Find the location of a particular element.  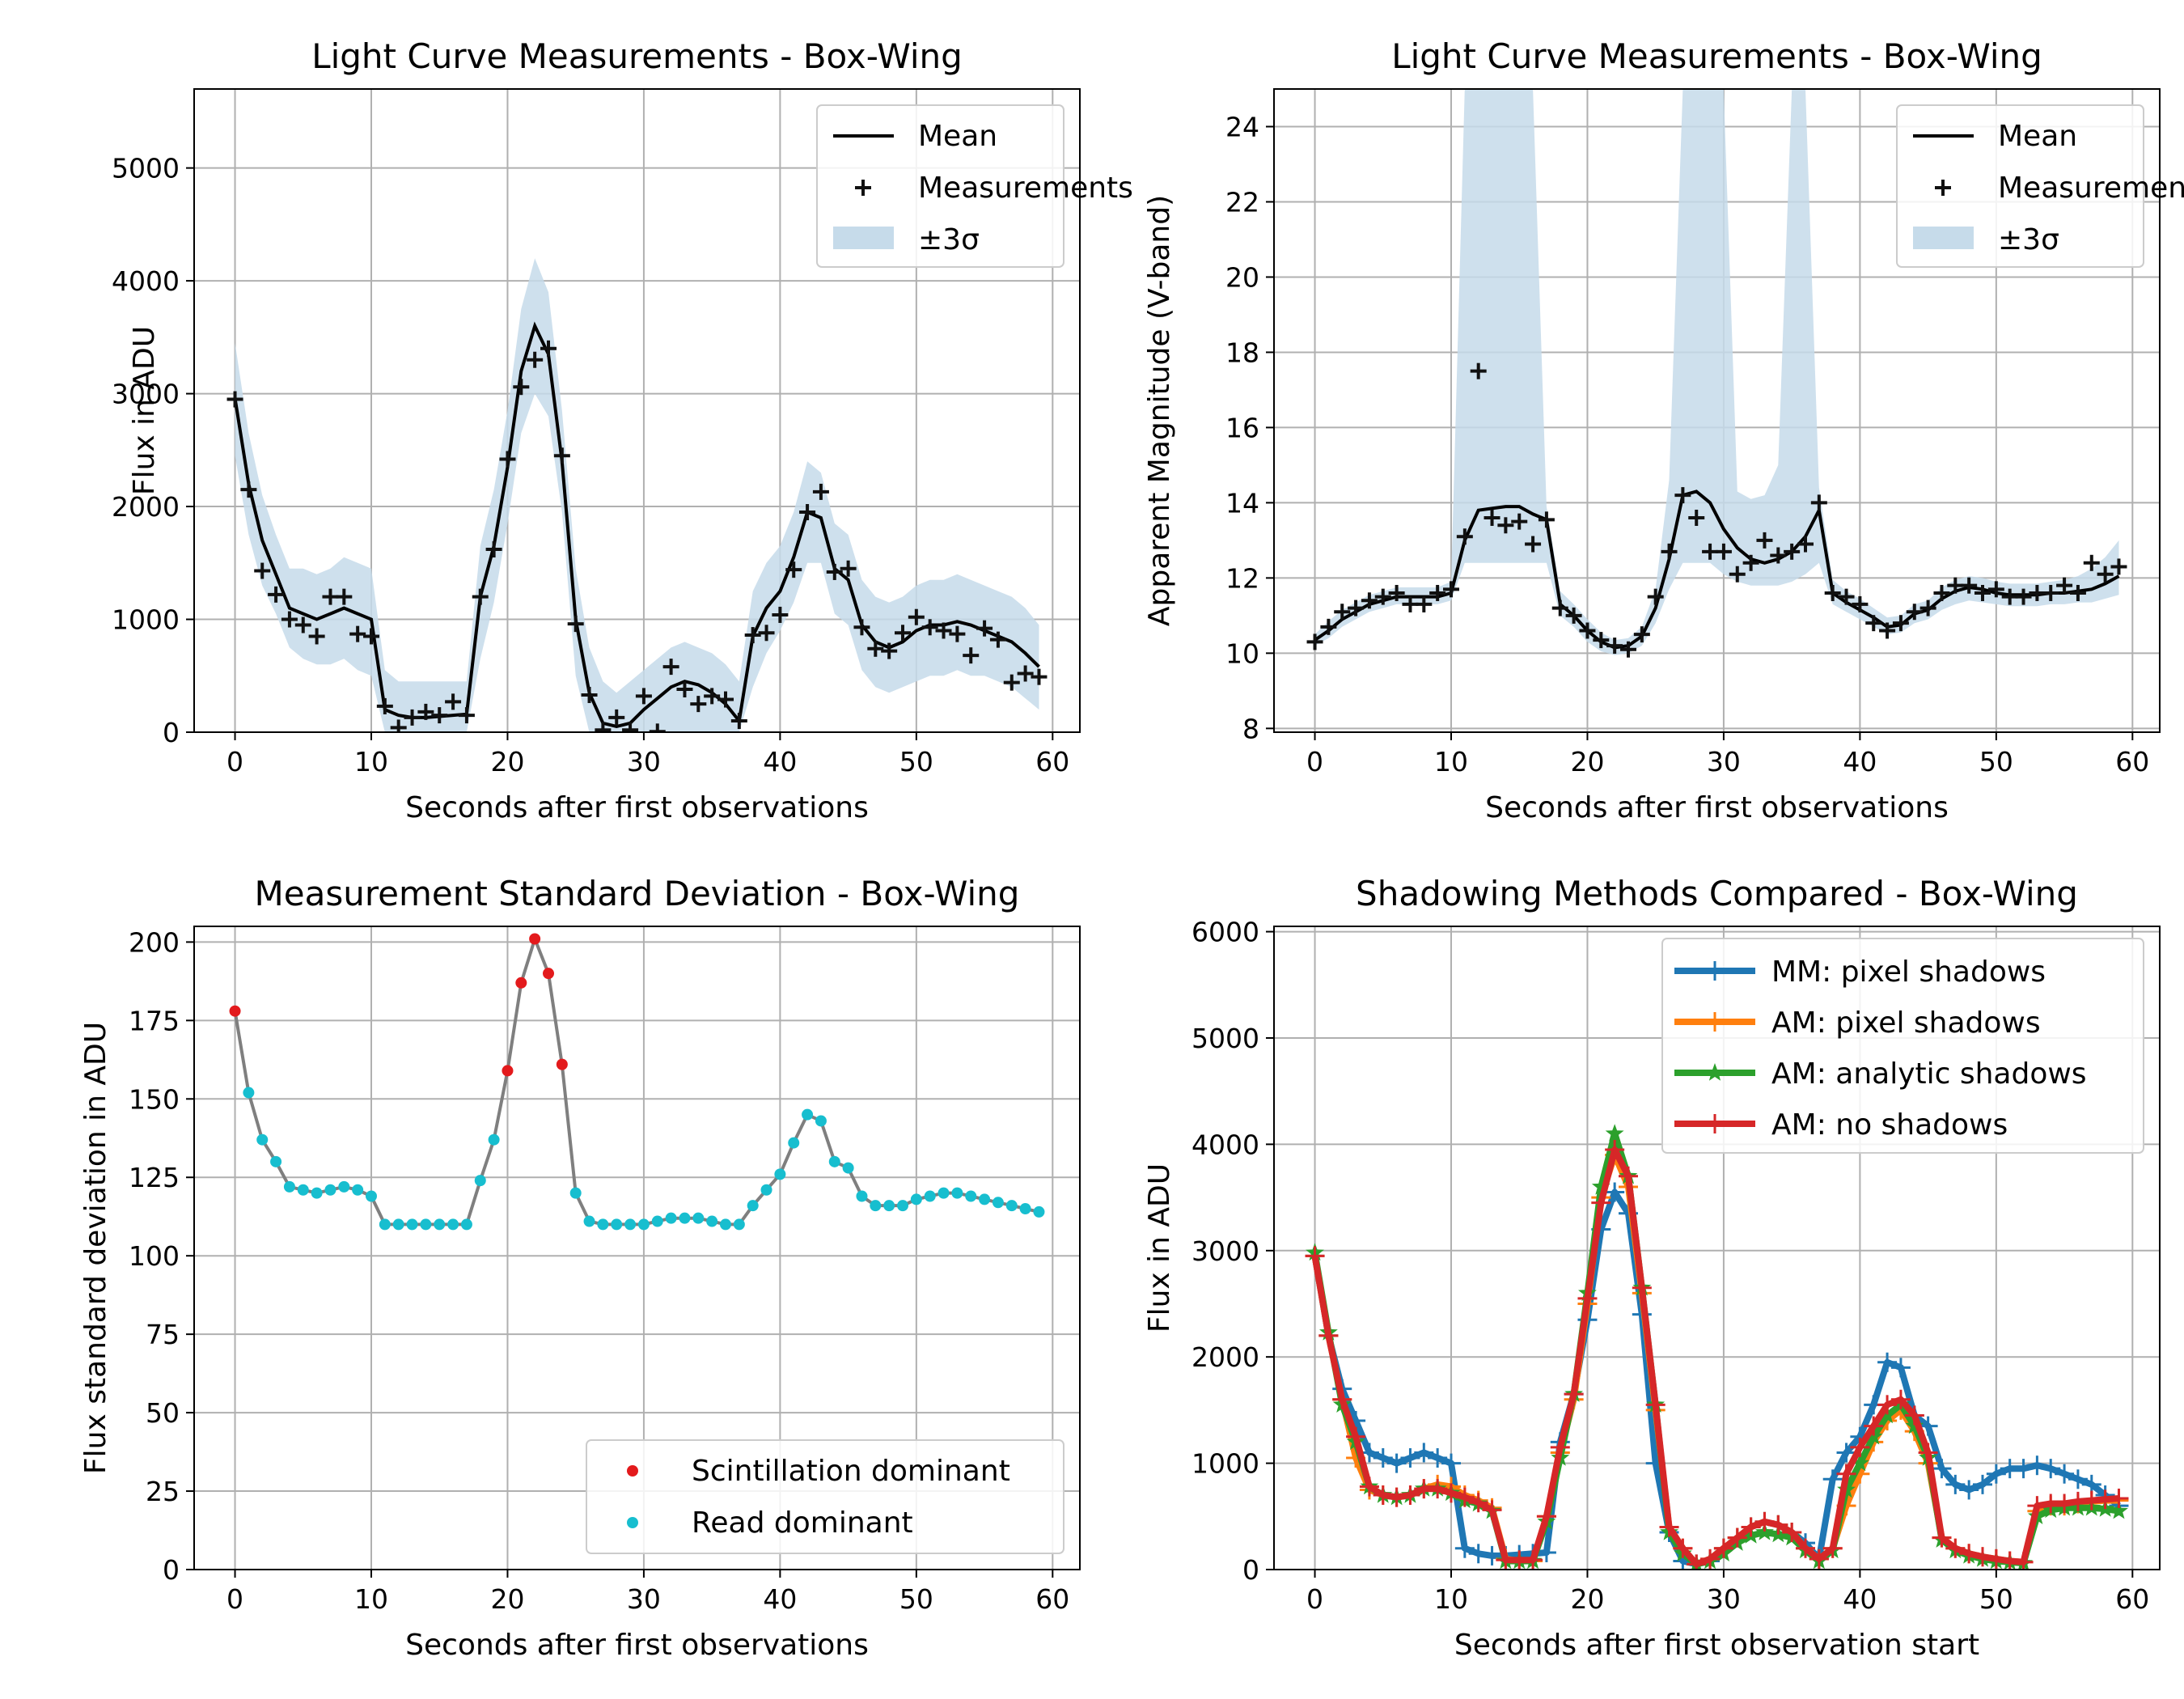

y-tick-label: 8 is located at coordinates (1250, 728).